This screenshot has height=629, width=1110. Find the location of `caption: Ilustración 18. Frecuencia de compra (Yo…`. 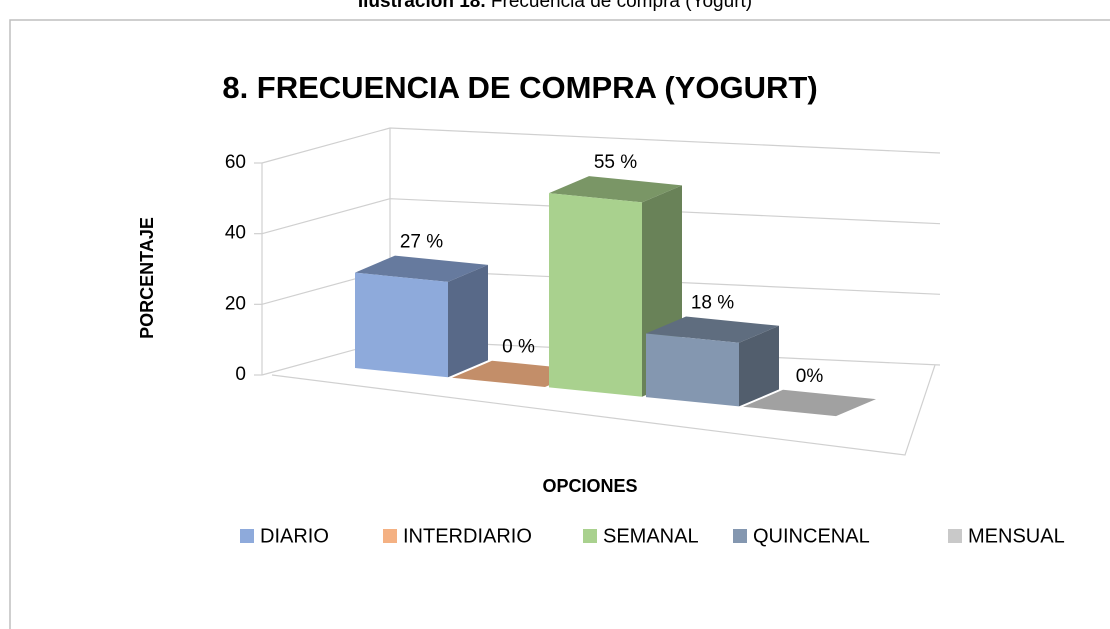

caption: Ilustración 18. Frecuencia de compra (Yo… is located at coordinates (555, 6).